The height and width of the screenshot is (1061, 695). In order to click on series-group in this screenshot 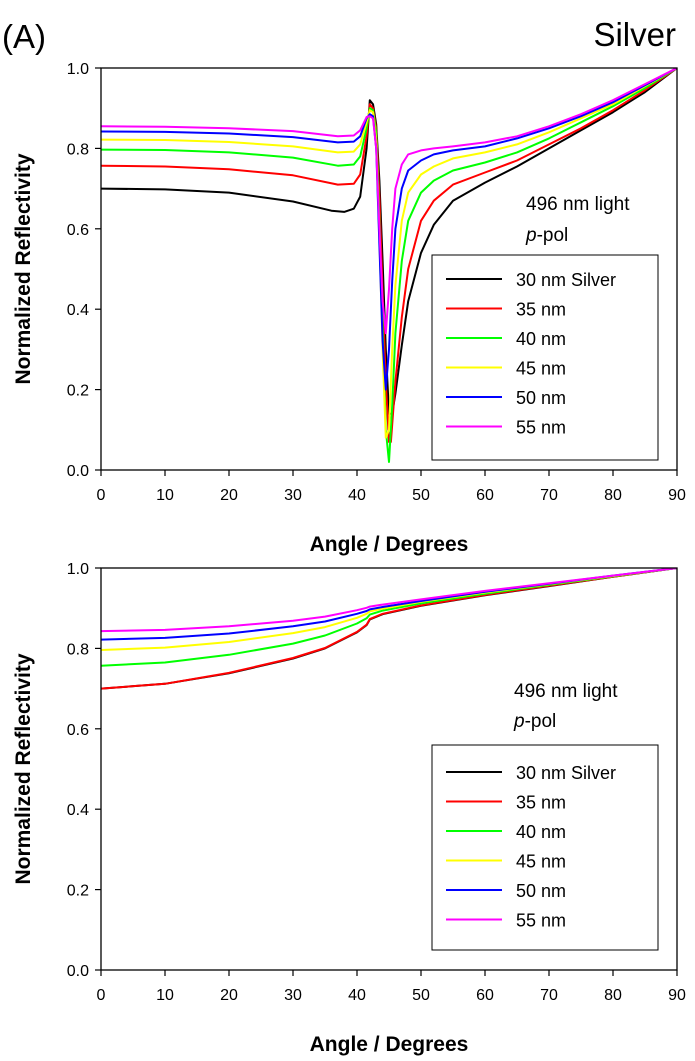, I will do `click(389, 629)`.